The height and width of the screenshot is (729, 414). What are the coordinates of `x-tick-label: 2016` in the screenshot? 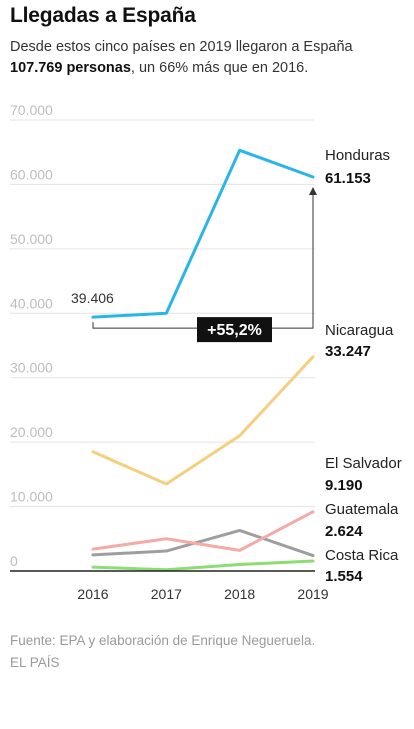 It's located at (92, 594).